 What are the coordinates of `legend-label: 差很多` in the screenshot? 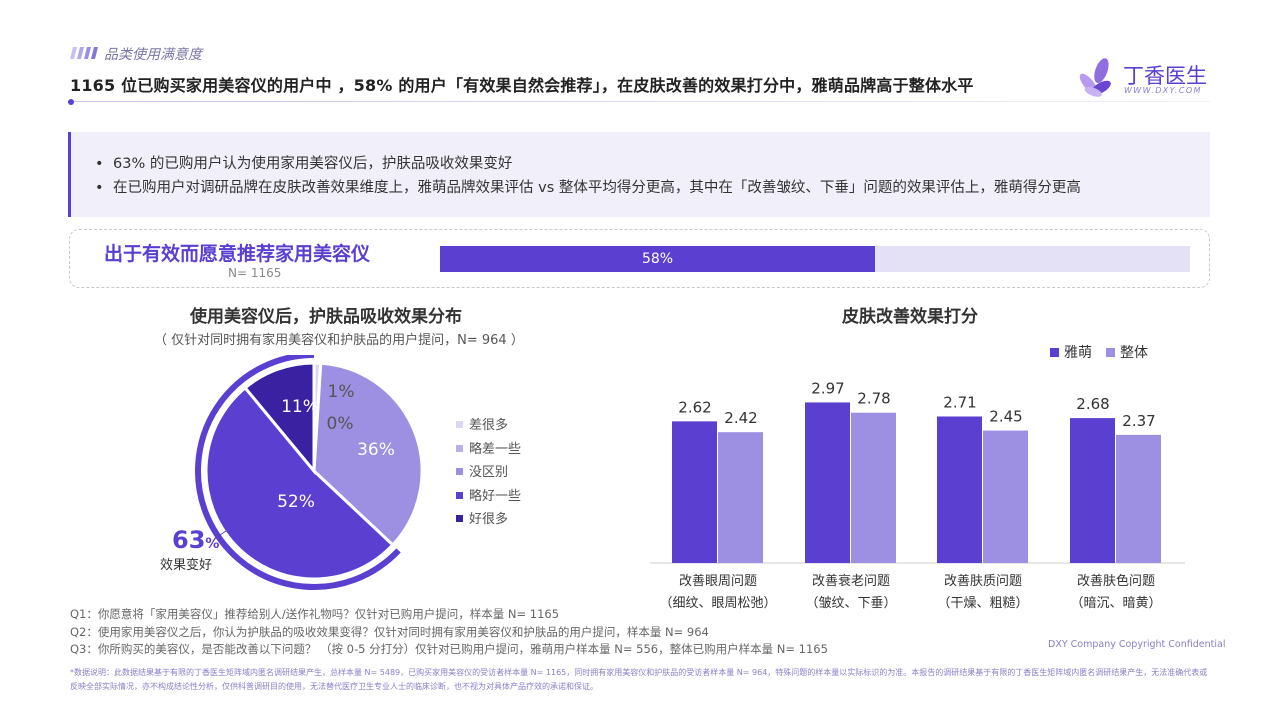 It's located at (489, 425).